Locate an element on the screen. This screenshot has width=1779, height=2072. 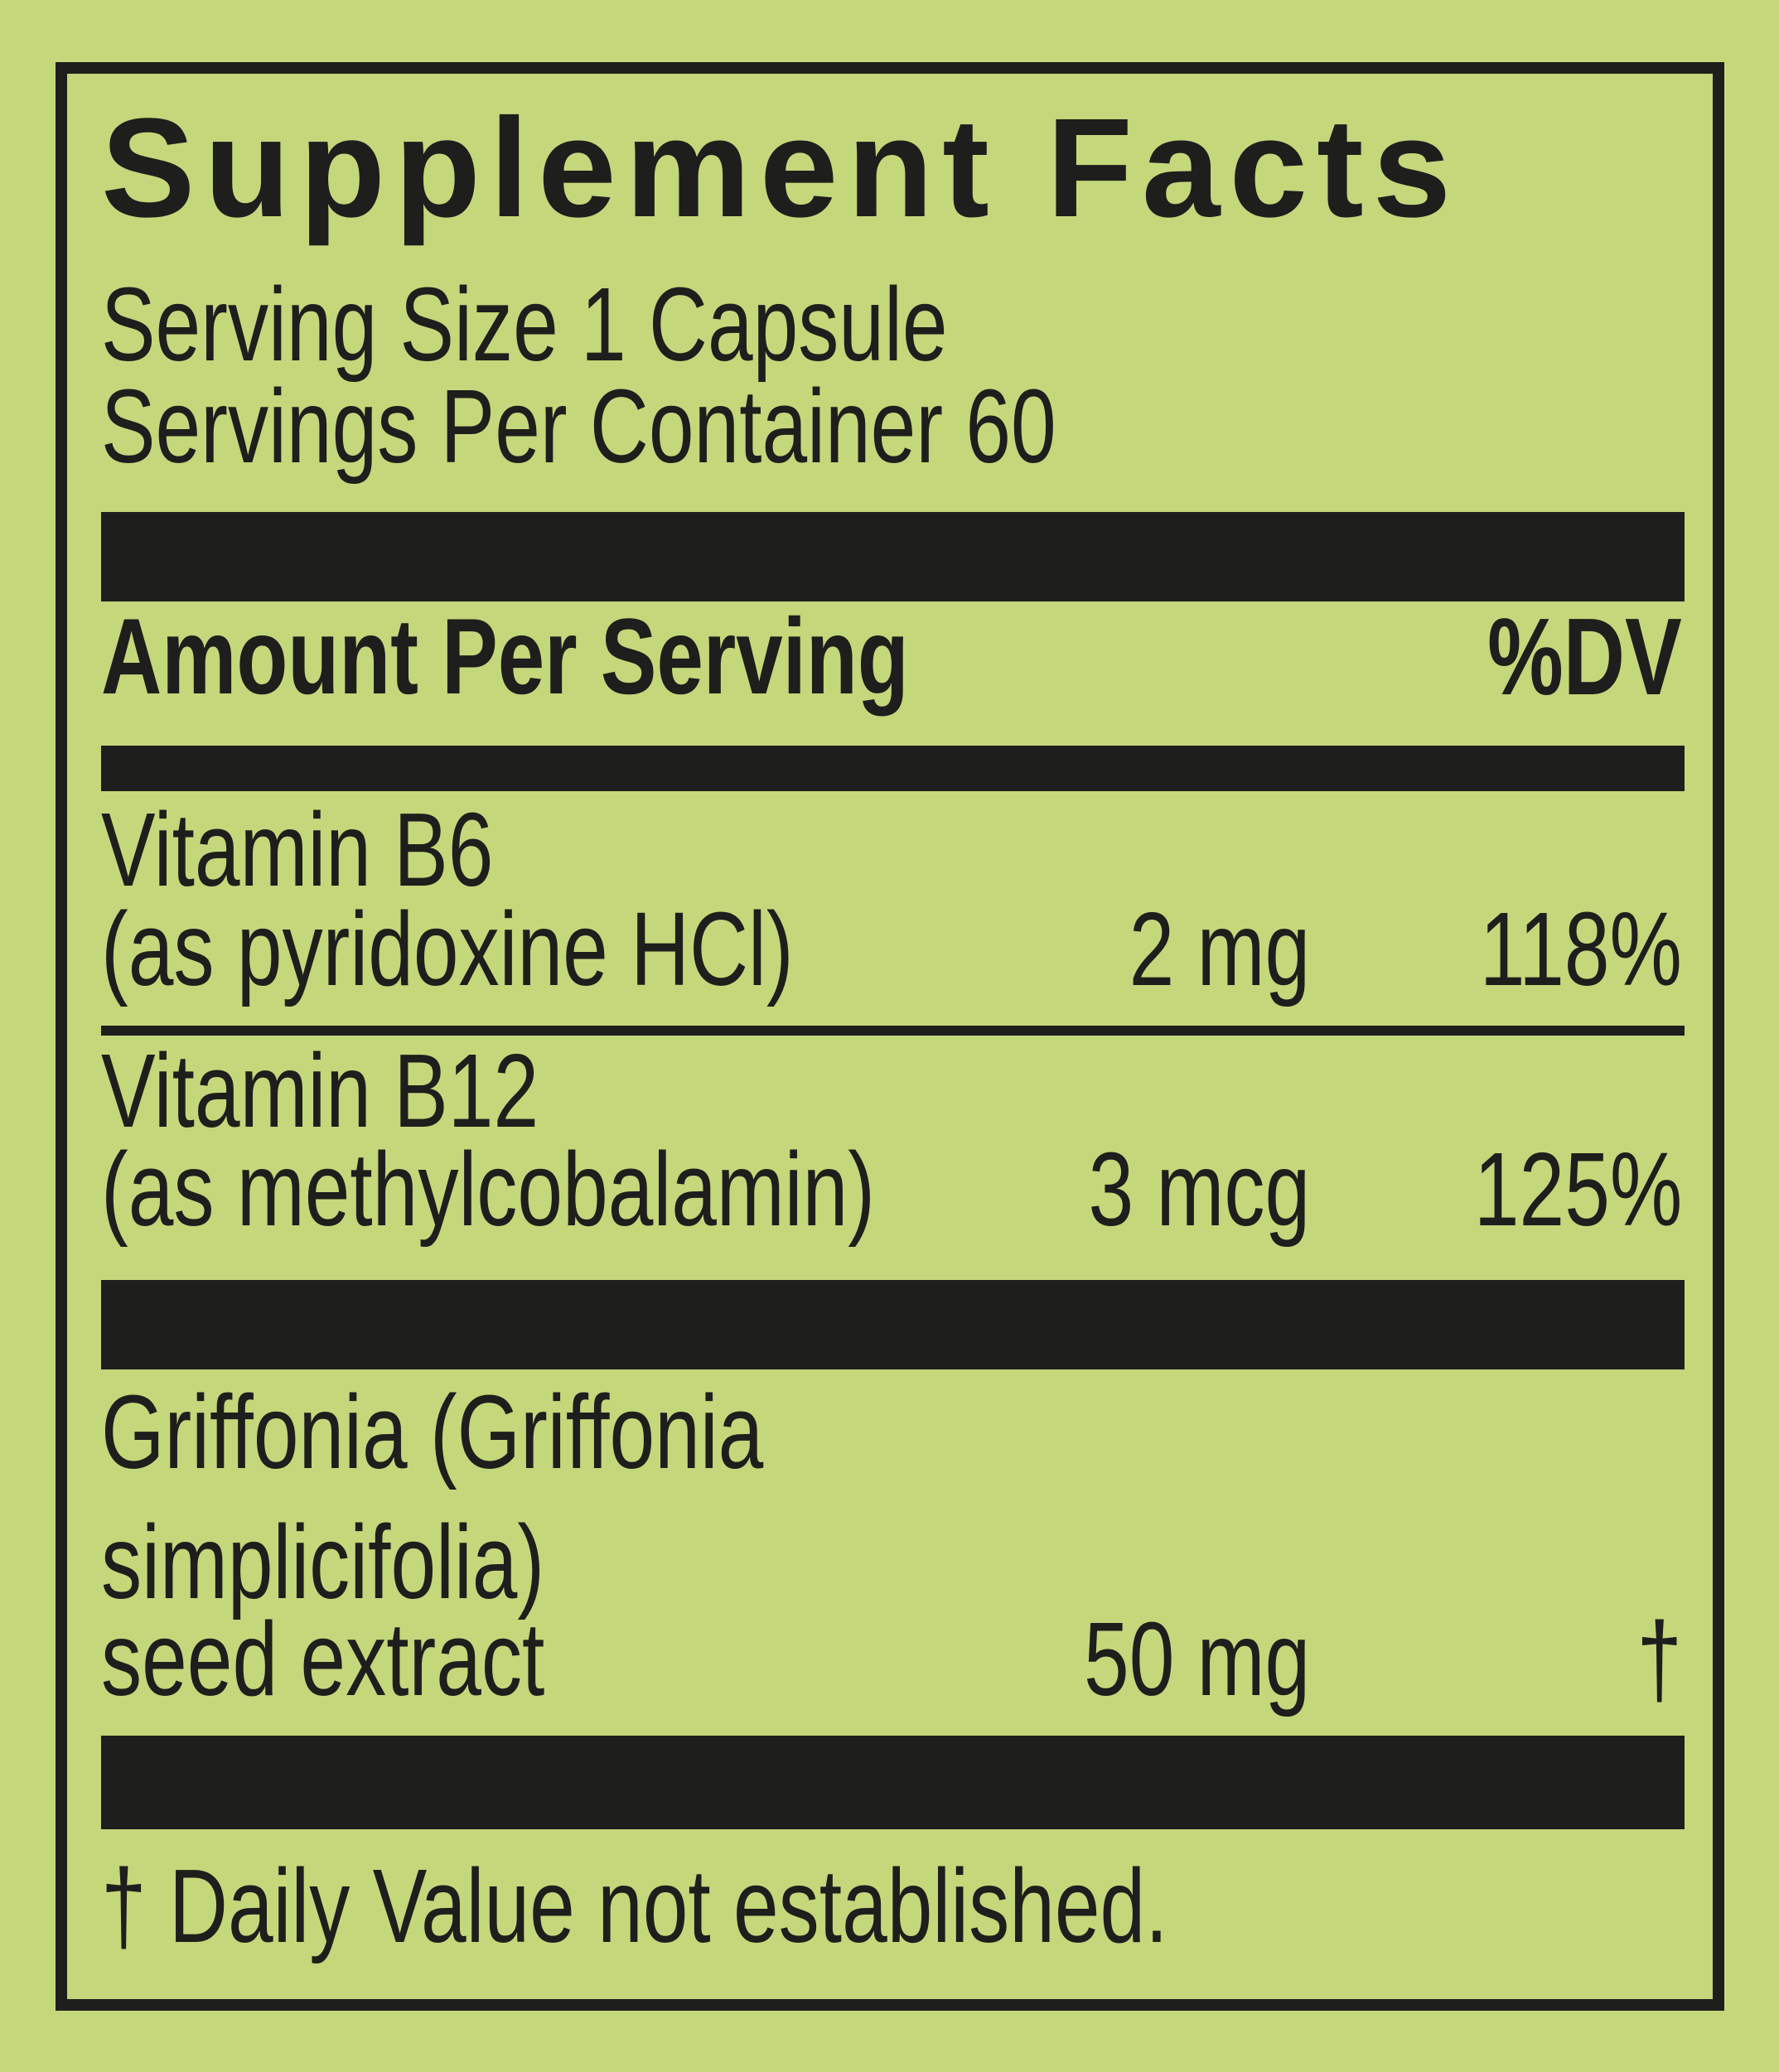
nutrient-name-text: seed extract is located at coordinates (323, 1659).